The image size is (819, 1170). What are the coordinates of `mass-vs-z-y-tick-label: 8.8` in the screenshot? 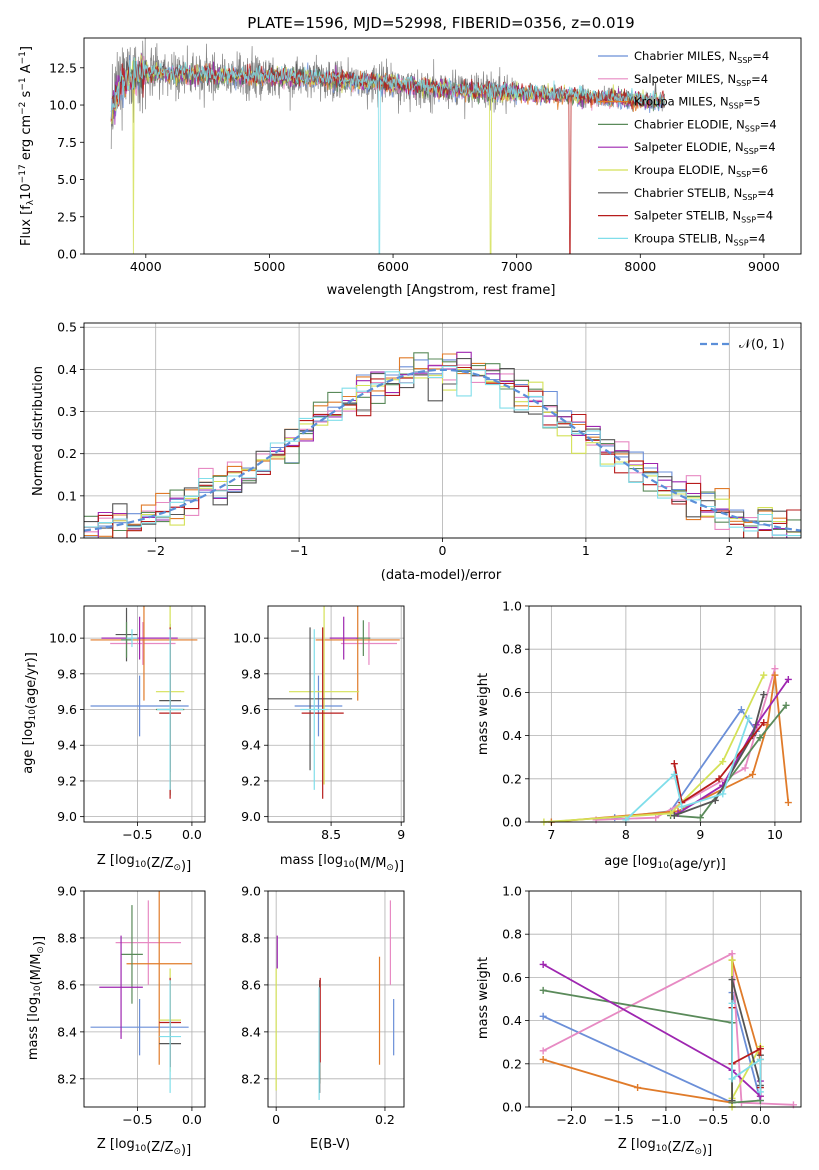 It's located at (67, 937).